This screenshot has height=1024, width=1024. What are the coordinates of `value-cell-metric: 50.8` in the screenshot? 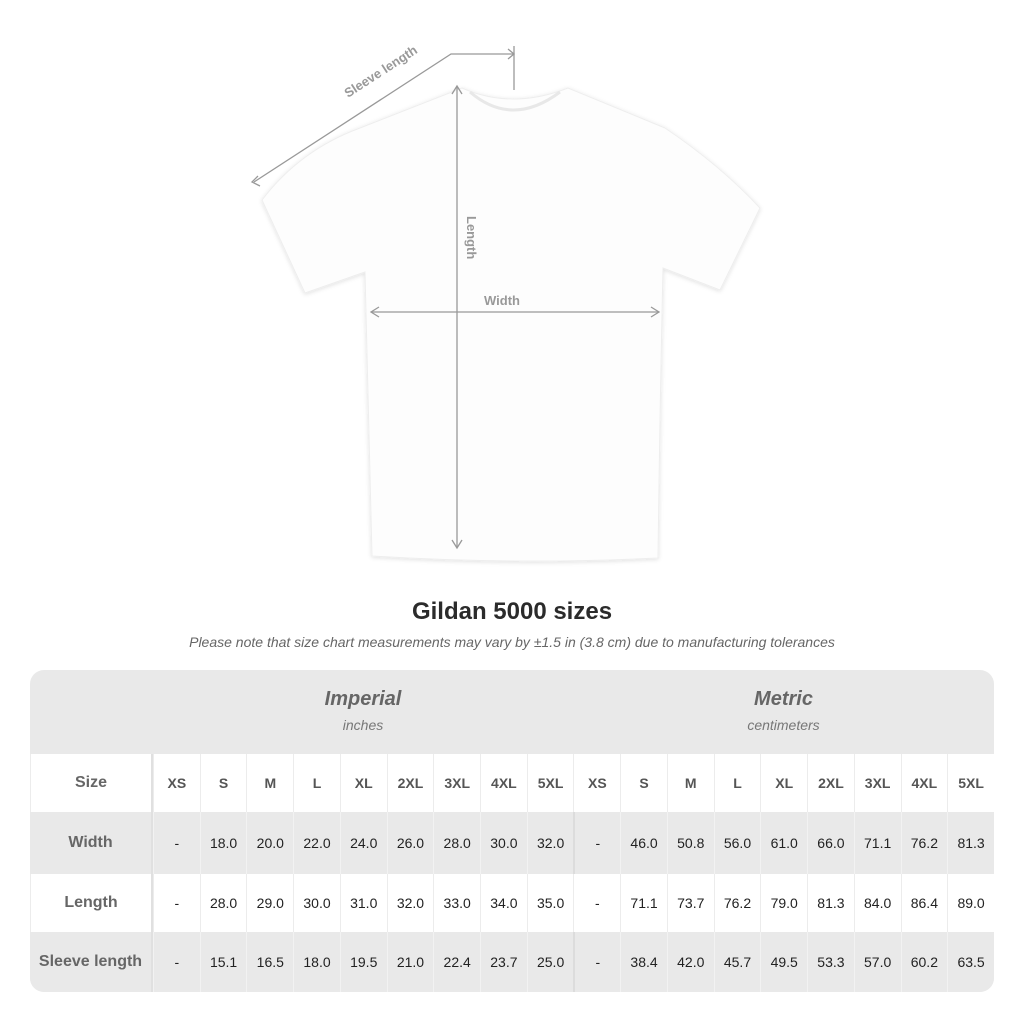 It's located at (690, 843).